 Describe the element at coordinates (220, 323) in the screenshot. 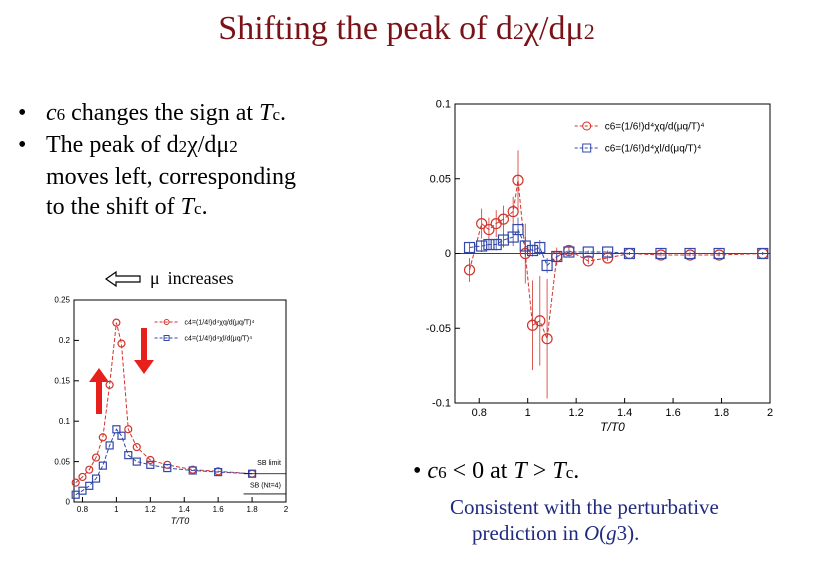

I see `legend-label: c4=(1/4!)d⁴χq/d(μq/T)⁴` at that location.